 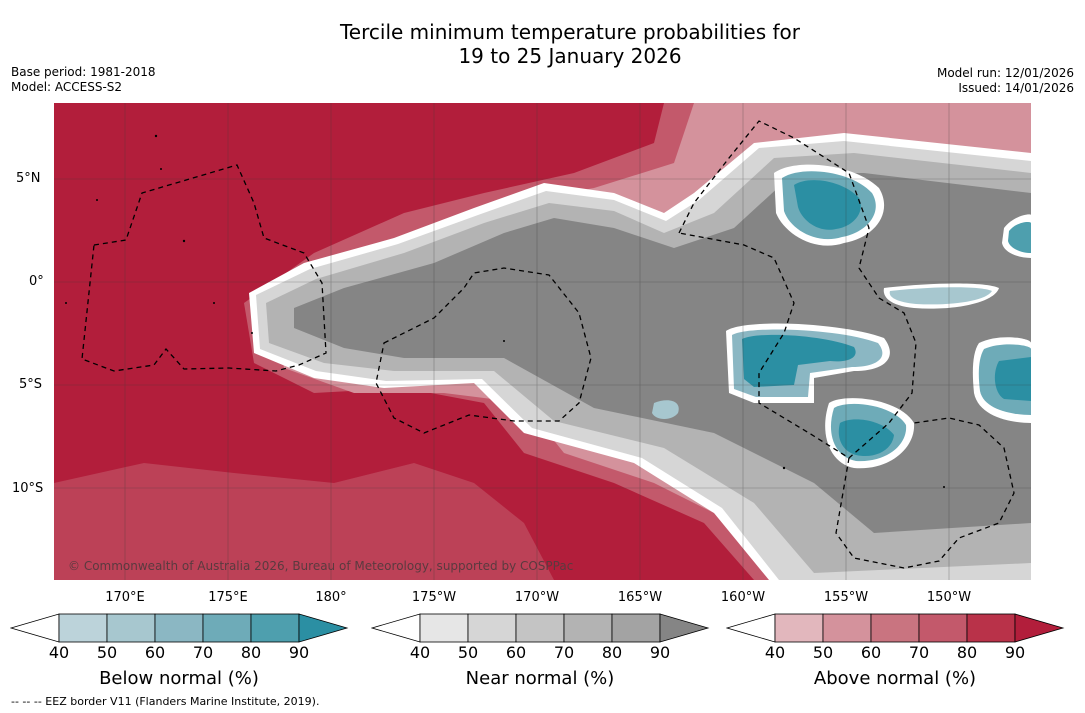 I want to click on below-normal-blob-1-core, so click(x=827, y=205).